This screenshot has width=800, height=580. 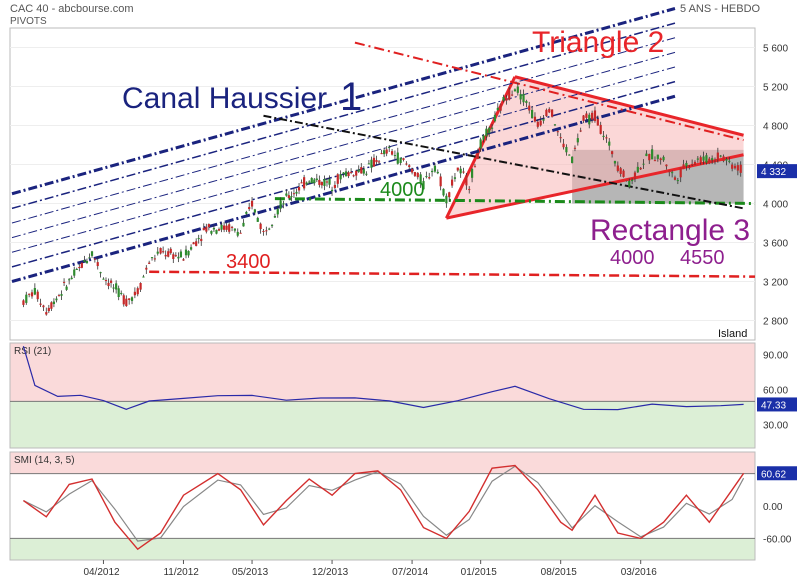 I want to click on rsi-last-value: 47.33, so click(x=773, y=405).